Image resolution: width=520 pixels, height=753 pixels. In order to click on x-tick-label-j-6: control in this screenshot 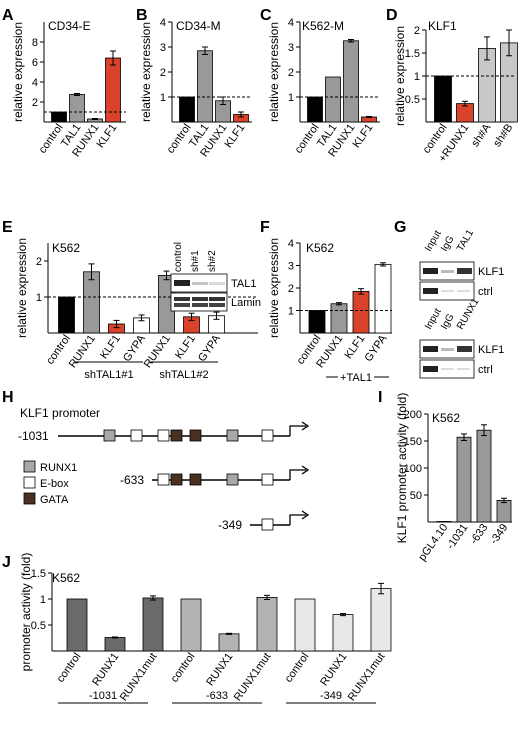, I will do `click(297, 668)`.